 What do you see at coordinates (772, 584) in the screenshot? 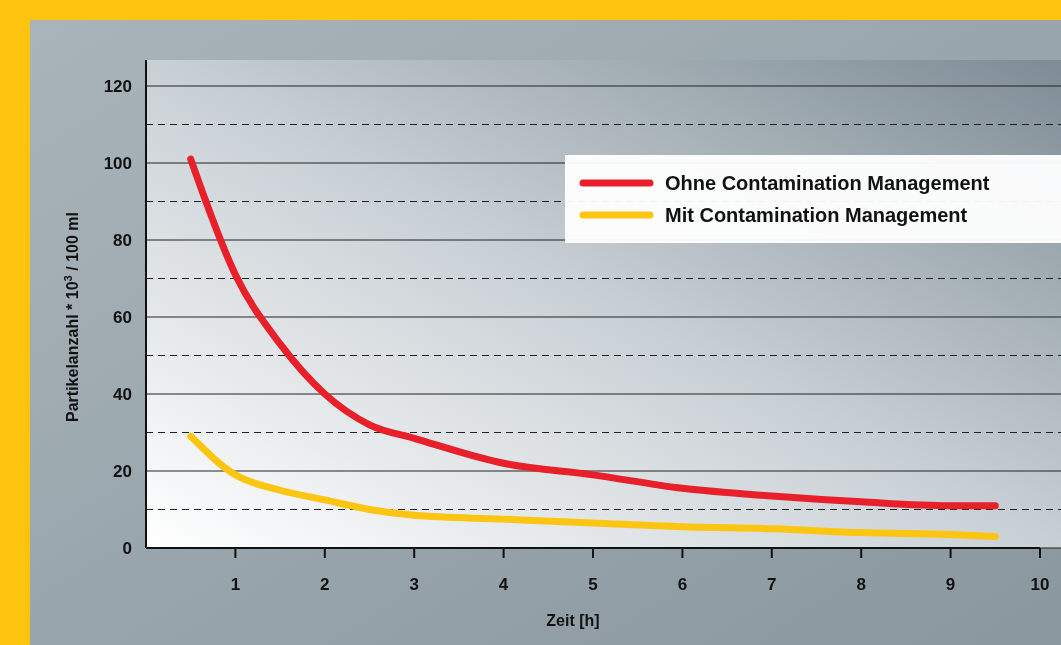
I see `x-tick-label: 7` at bounding box center [772, 584].